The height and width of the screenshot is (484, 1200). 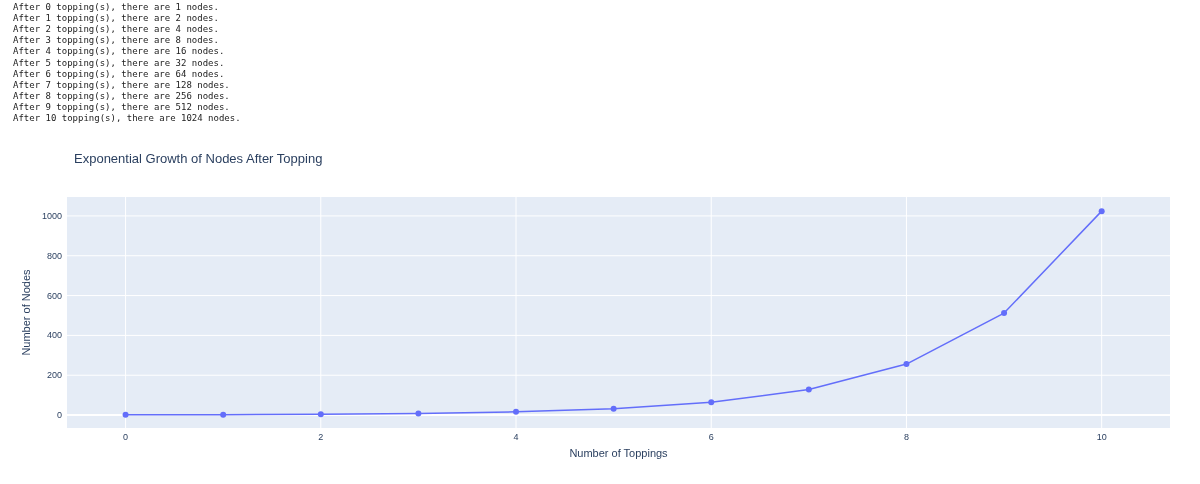 What do you see at coordinates (121, 84) in the screenshot?
I see `text: After 7 topping(s), there are 128 nodes.` at bounding box center [121, 84].